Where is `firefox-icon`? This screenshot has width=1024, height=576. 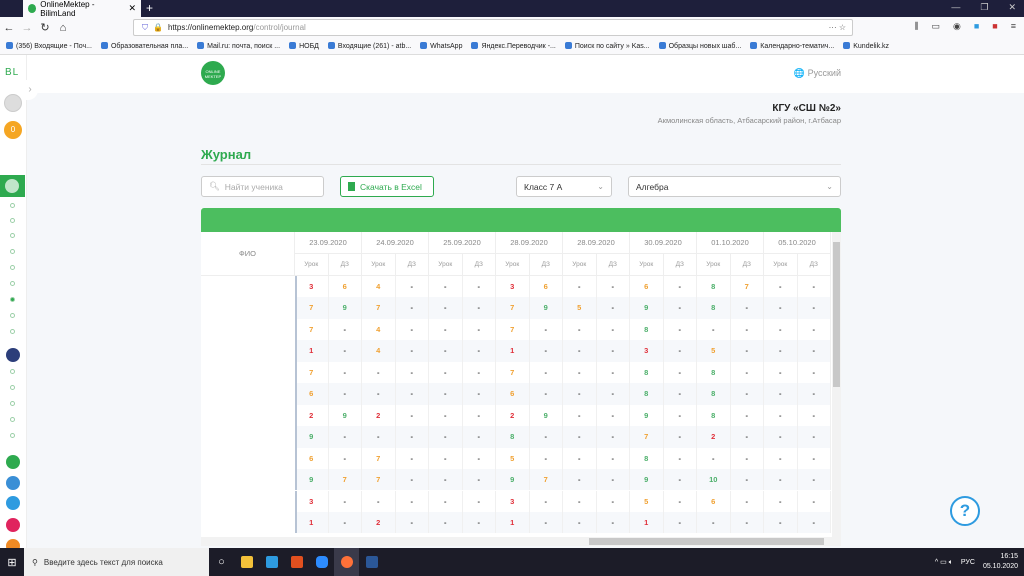
firefox-icon is located at coordinates (346, 562).